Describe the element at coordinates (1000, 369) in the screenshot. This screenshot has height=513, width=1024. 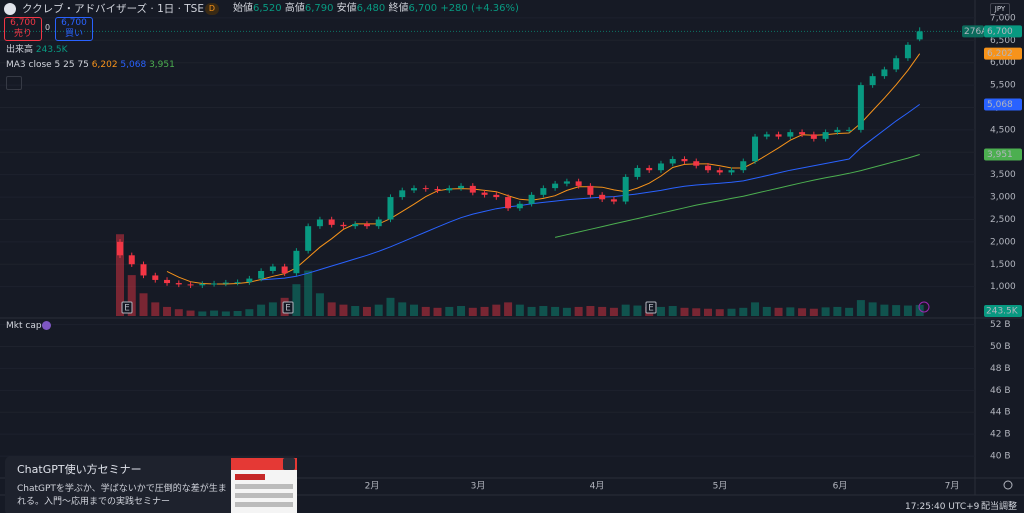
I see `y-tick-label: 48 B` at that location.